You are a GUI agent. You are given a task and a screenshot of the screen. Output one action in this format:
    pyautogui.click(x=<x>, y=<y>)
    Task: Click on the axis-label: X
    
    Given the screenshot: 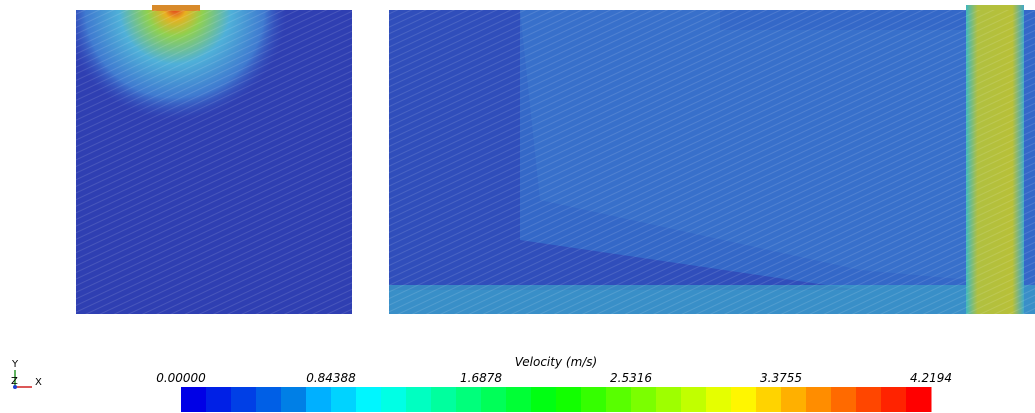 What is the action you would take?
    pyautogui.click(x=38, y=382)
    